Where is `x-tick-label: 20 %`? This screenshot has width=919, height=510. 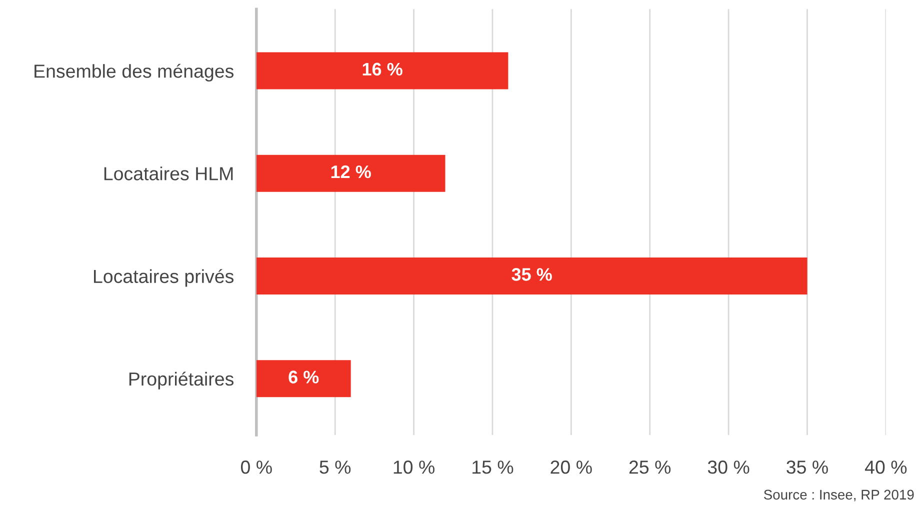
x-tick-label: 20 % is located at coordinates (571, 467).